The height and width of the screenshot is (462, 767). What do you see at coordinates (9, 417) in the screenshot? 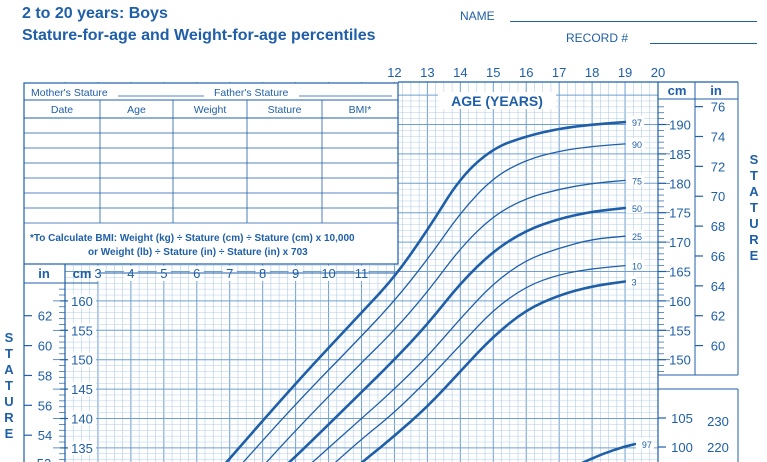
I see `stature-left-letter: R` at bounding box center [9, 417].